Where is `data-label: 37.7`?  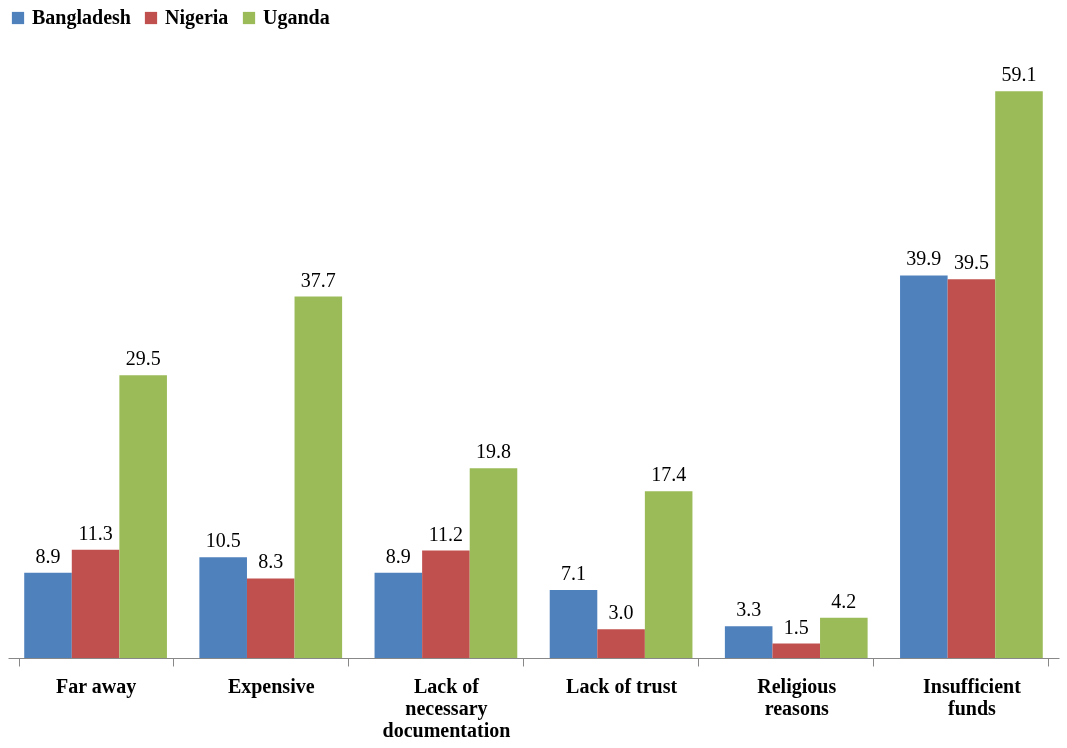
data-label: 37.7 is located at coordinates (318, 279).